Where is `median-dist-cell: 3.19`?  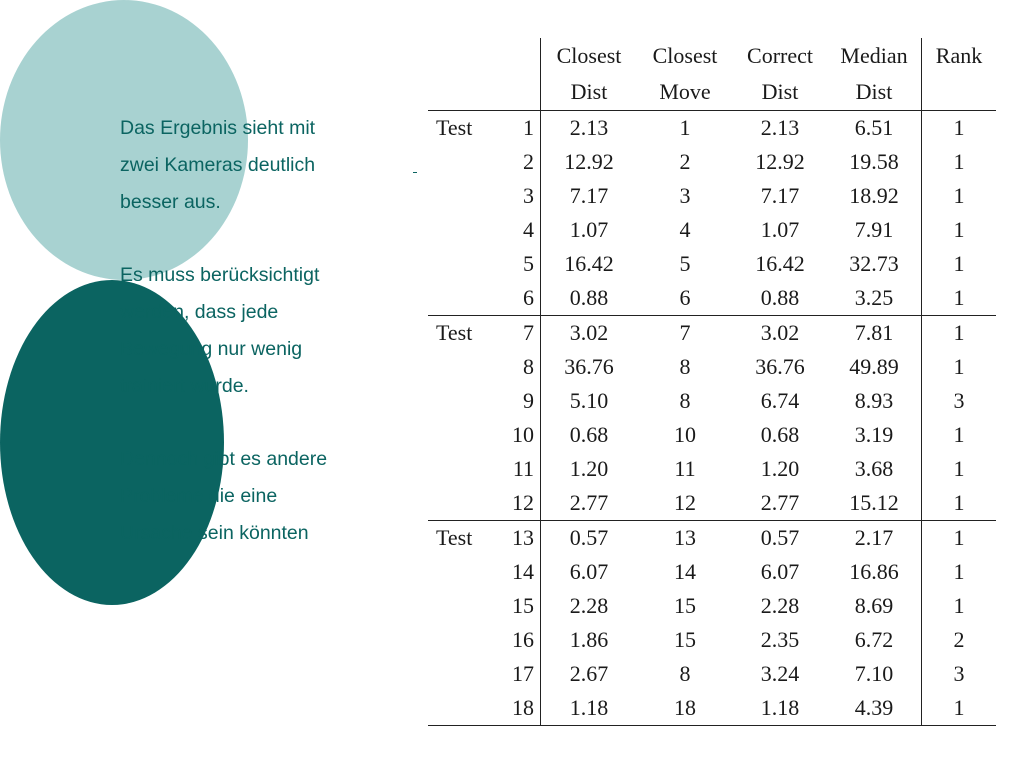
median-dist-cell: 3.19 is located at coordinates (874, 434).